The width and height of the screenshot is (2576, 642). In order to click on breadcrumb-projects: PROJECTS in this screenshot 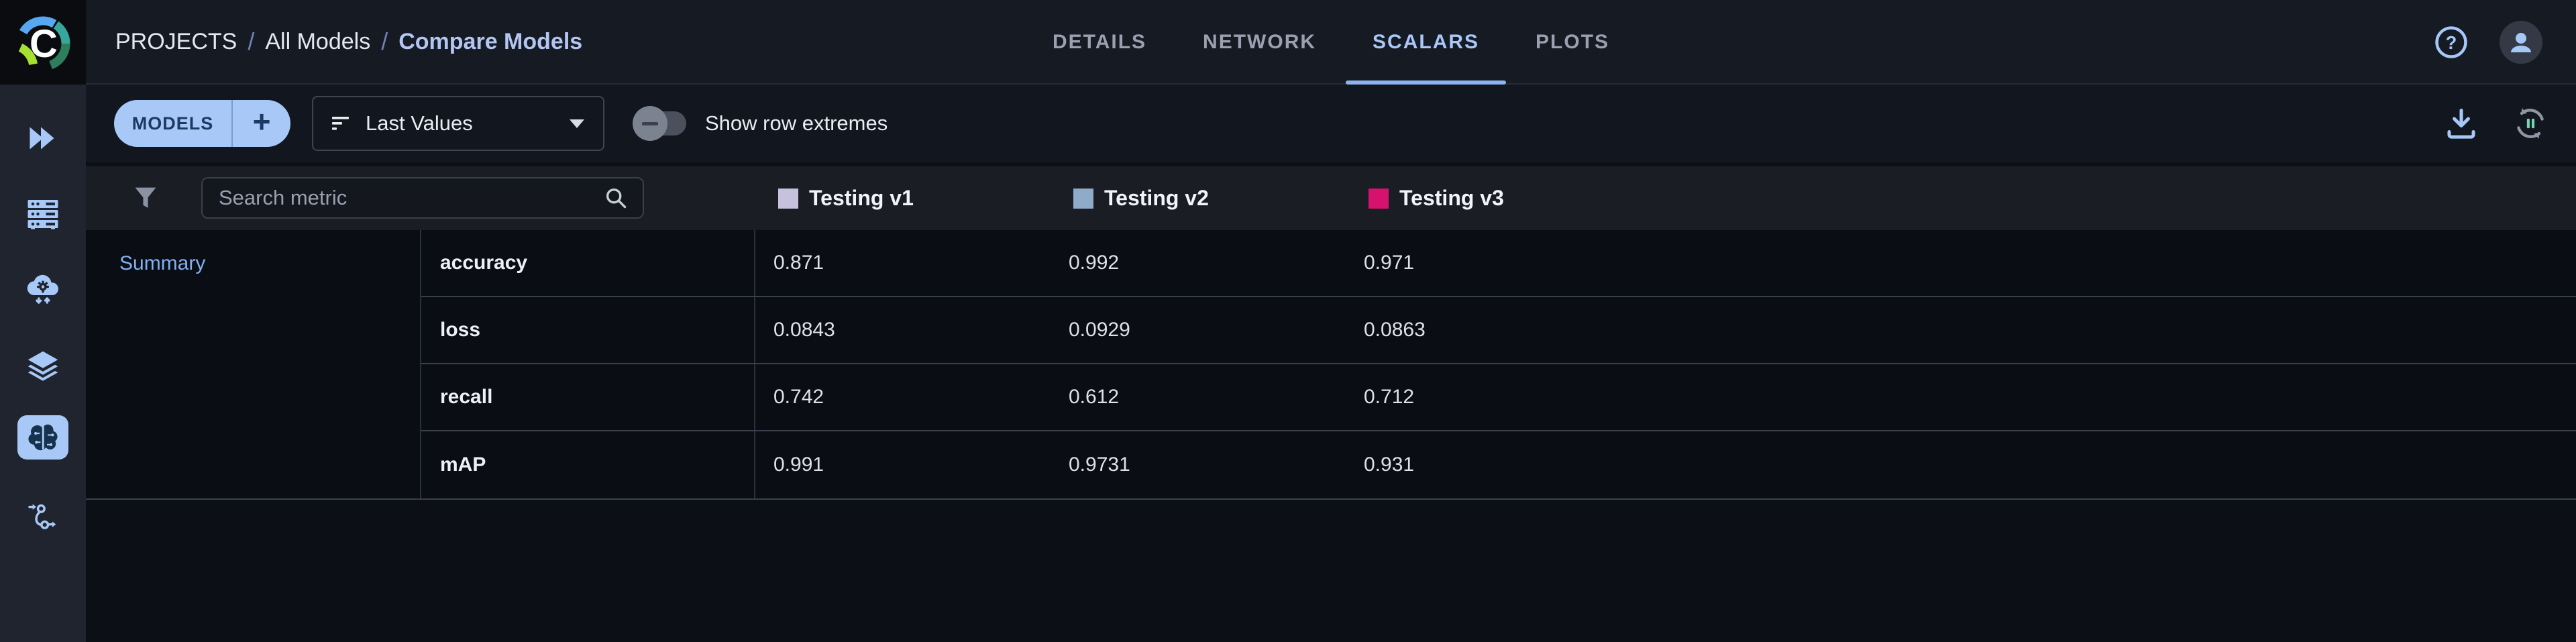, I will do `click(176, 41)`.